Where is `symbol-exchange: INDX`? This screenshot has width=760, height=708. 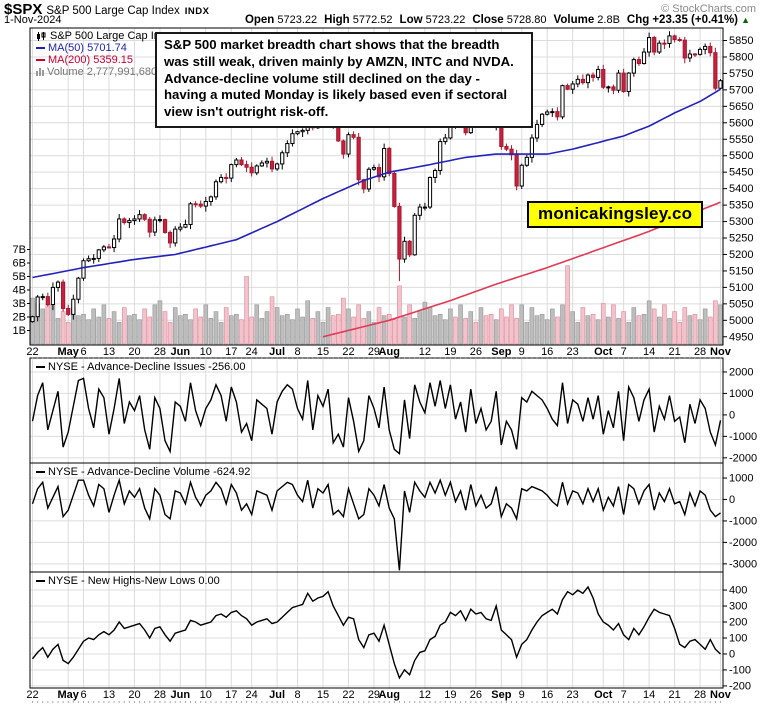 symbol-exchange: INDX is located at coordinates (197, 11).